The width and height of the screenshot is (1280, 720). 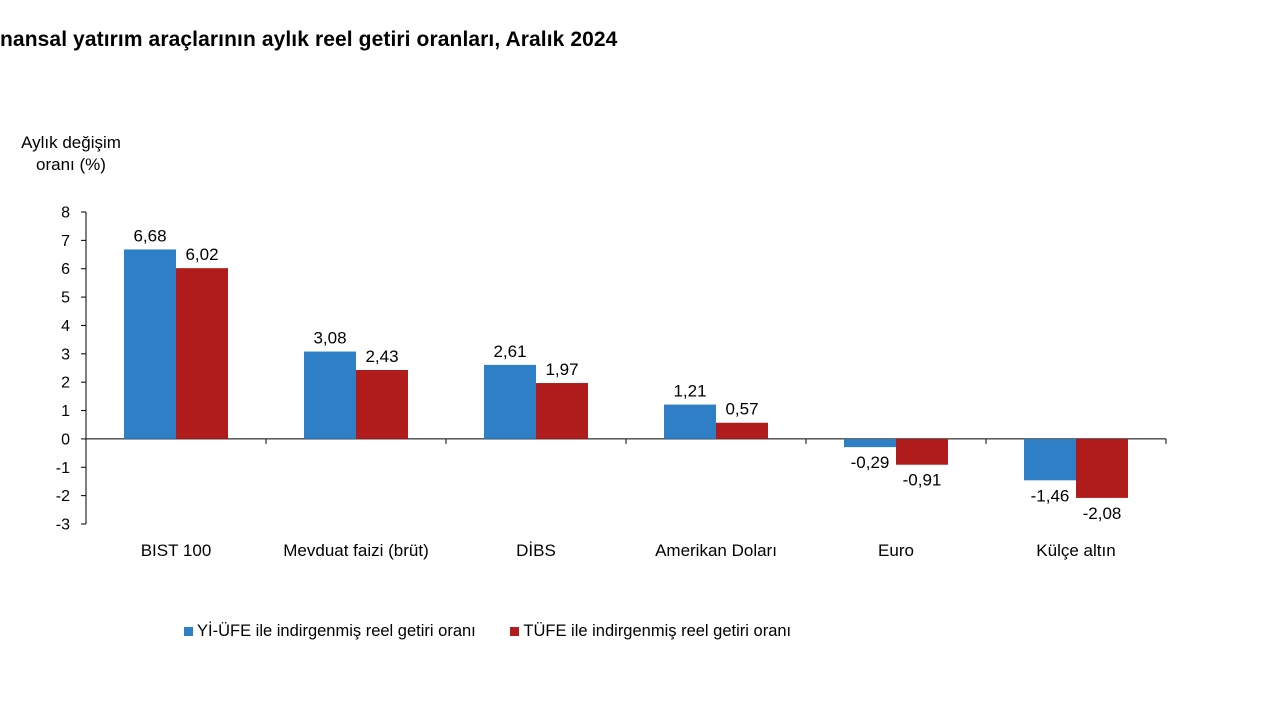 I want to click on data-label: -0,91, so click(x=922, y=480).